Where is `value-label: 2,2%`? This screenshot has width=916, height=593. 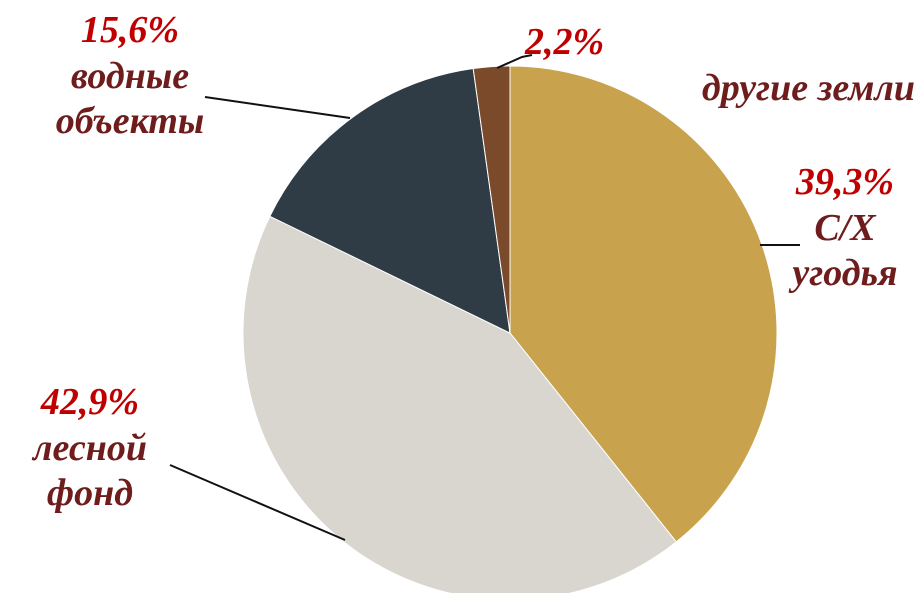 value-label: 2,2% is located at coordinates (565, 42).